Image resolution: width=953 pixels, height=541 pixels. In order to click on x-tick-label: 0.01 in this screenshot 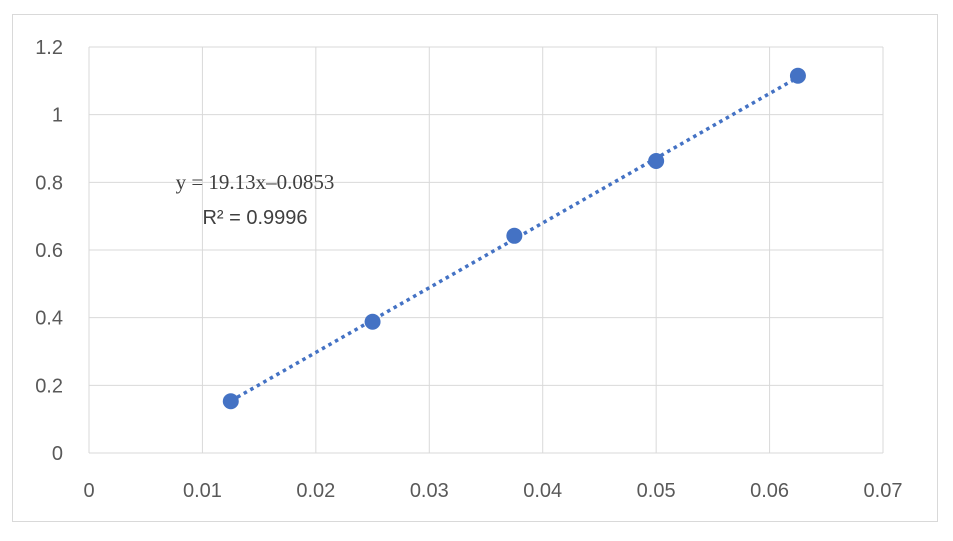, I will do `click(202, 491)`.